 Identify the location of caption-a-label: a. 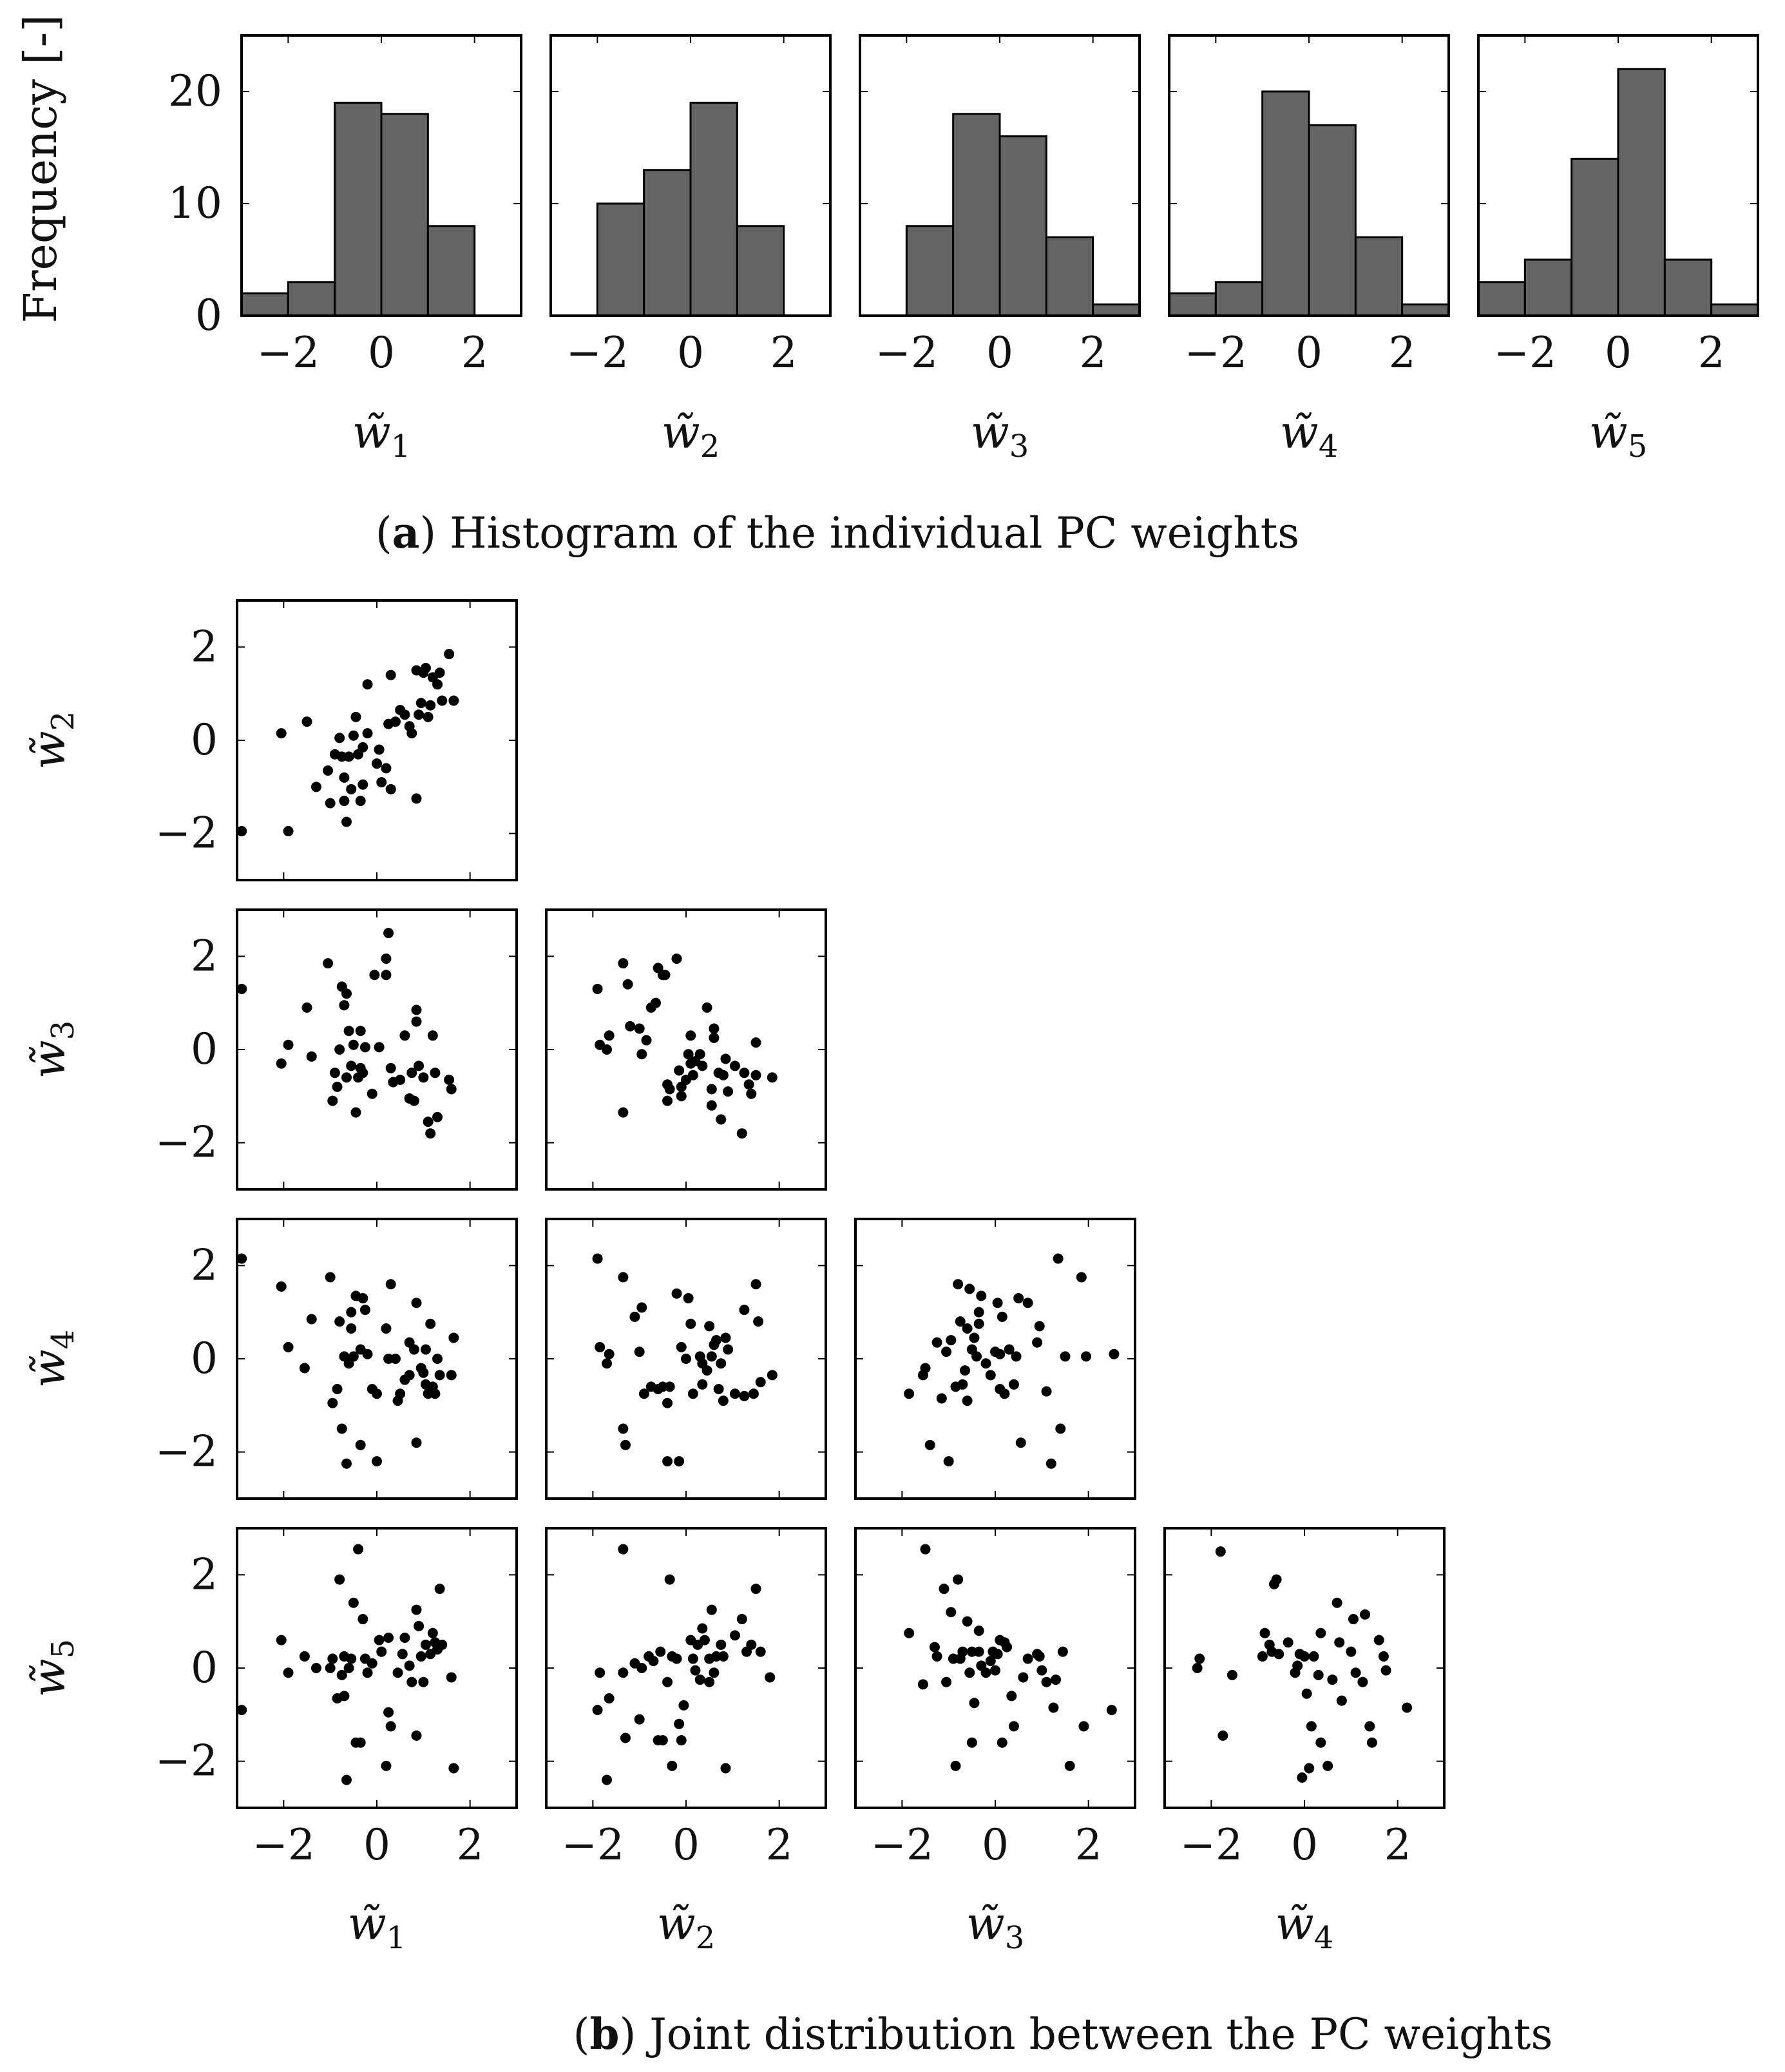
(406, 533).